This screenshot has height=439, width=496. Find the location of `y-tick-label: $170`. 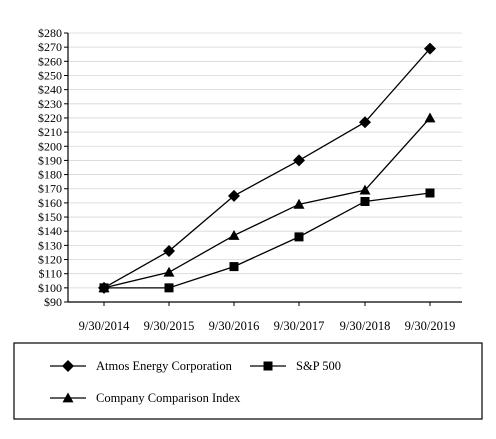

y-tick-label: $170 is located at coordinates (50, 189).